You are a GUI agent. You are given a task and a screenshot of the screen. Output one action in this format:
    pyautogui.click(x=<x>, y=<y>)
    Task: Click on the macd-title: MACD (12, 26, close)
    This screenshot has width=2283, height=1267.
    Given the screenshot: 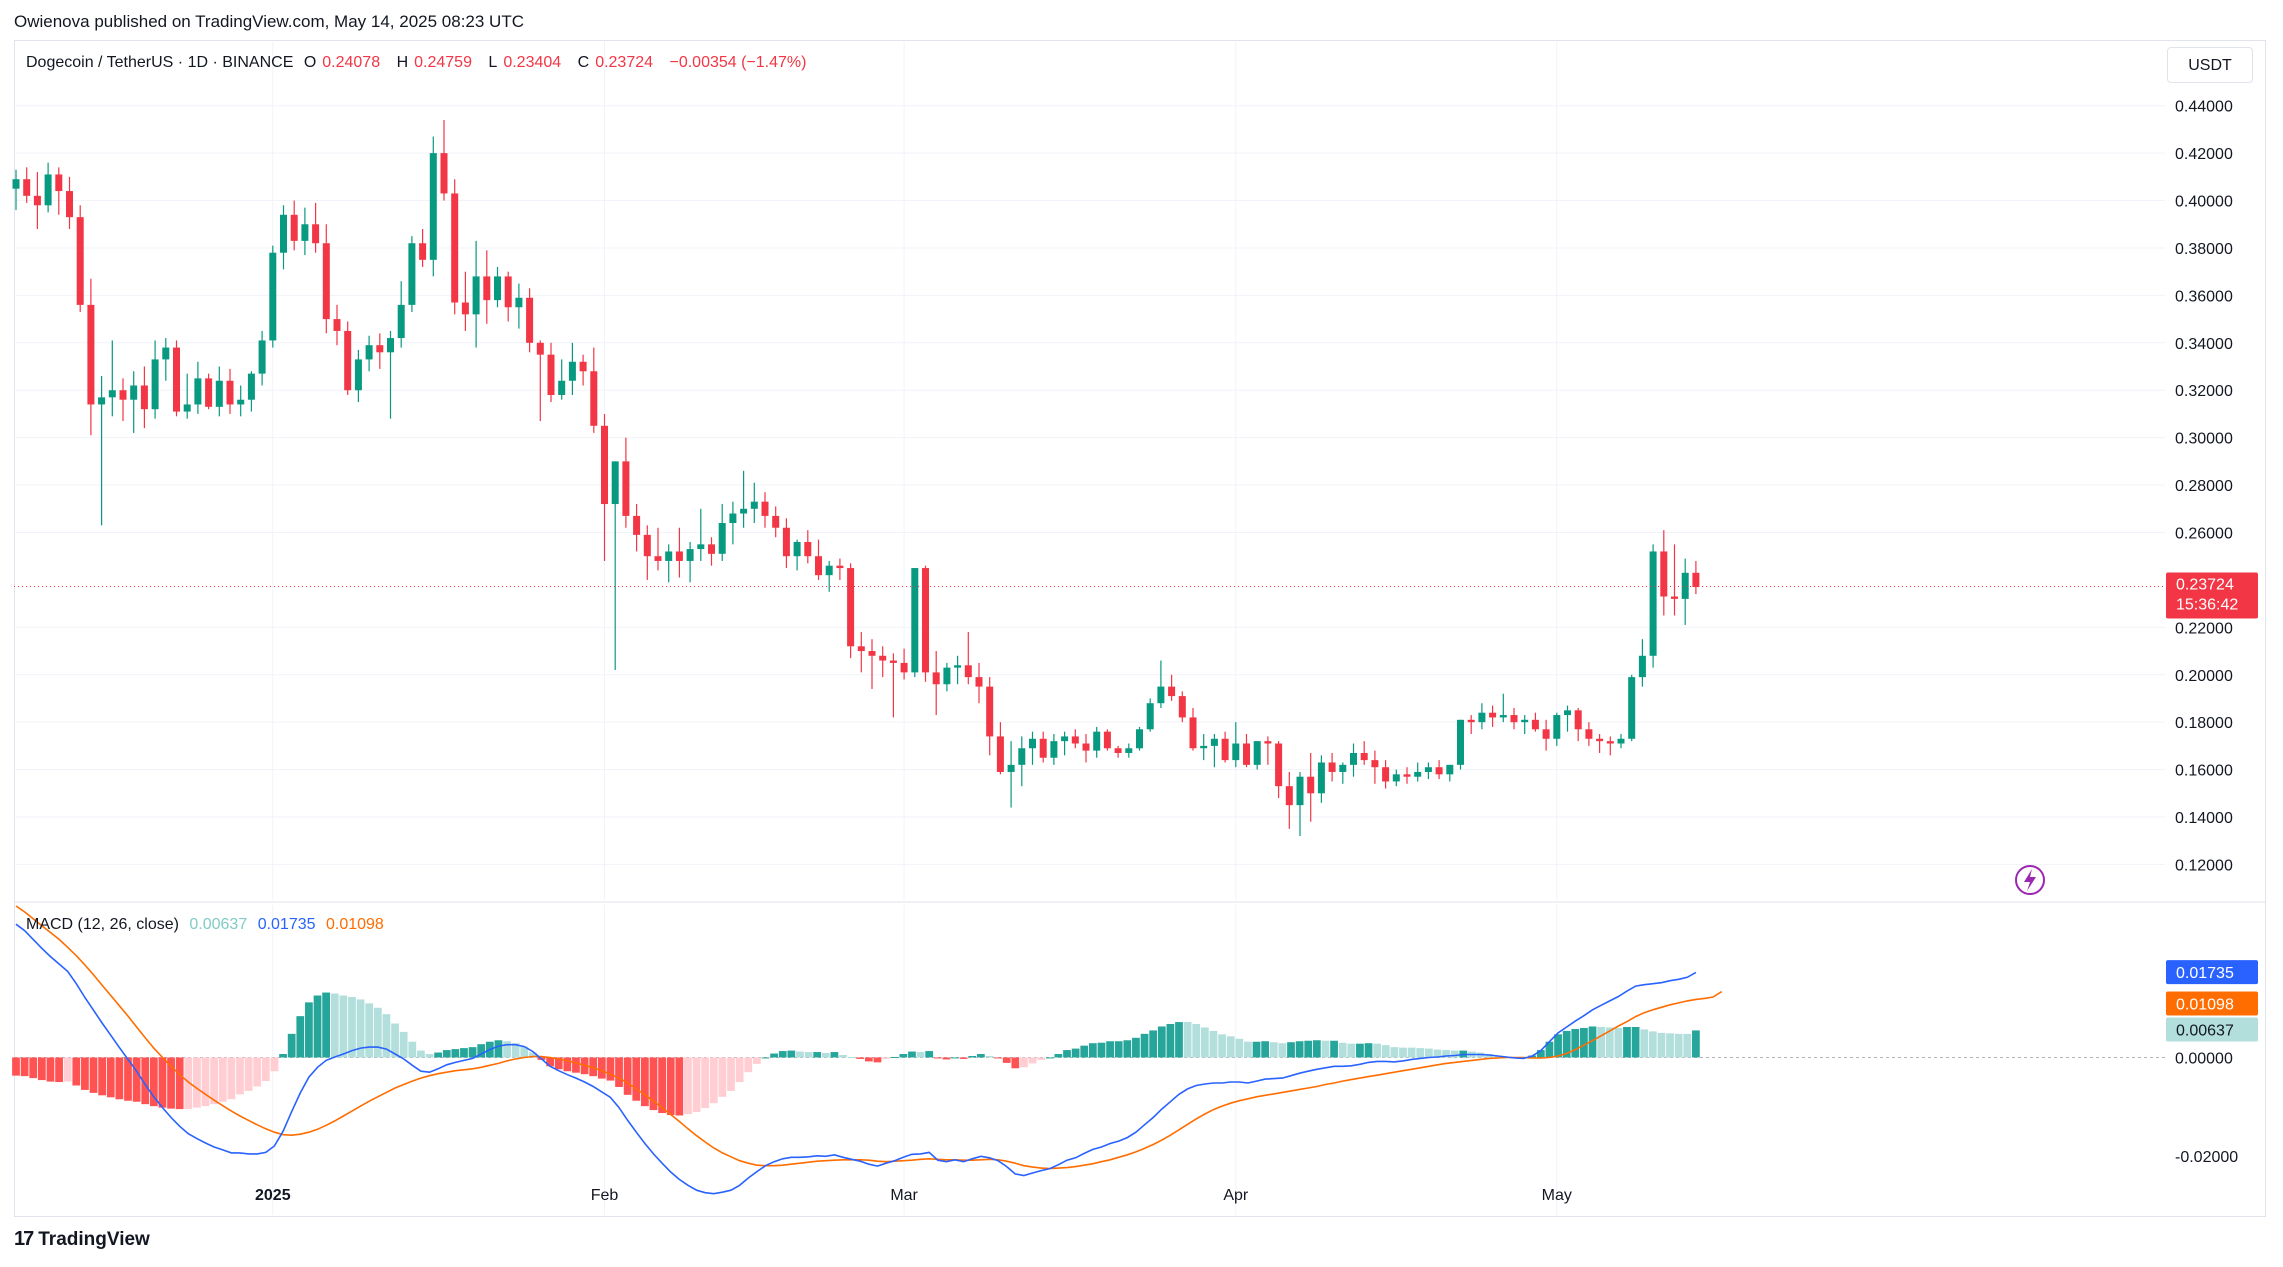 What is the action you would take?
    pyautogui.click(x=102, y=924)
    